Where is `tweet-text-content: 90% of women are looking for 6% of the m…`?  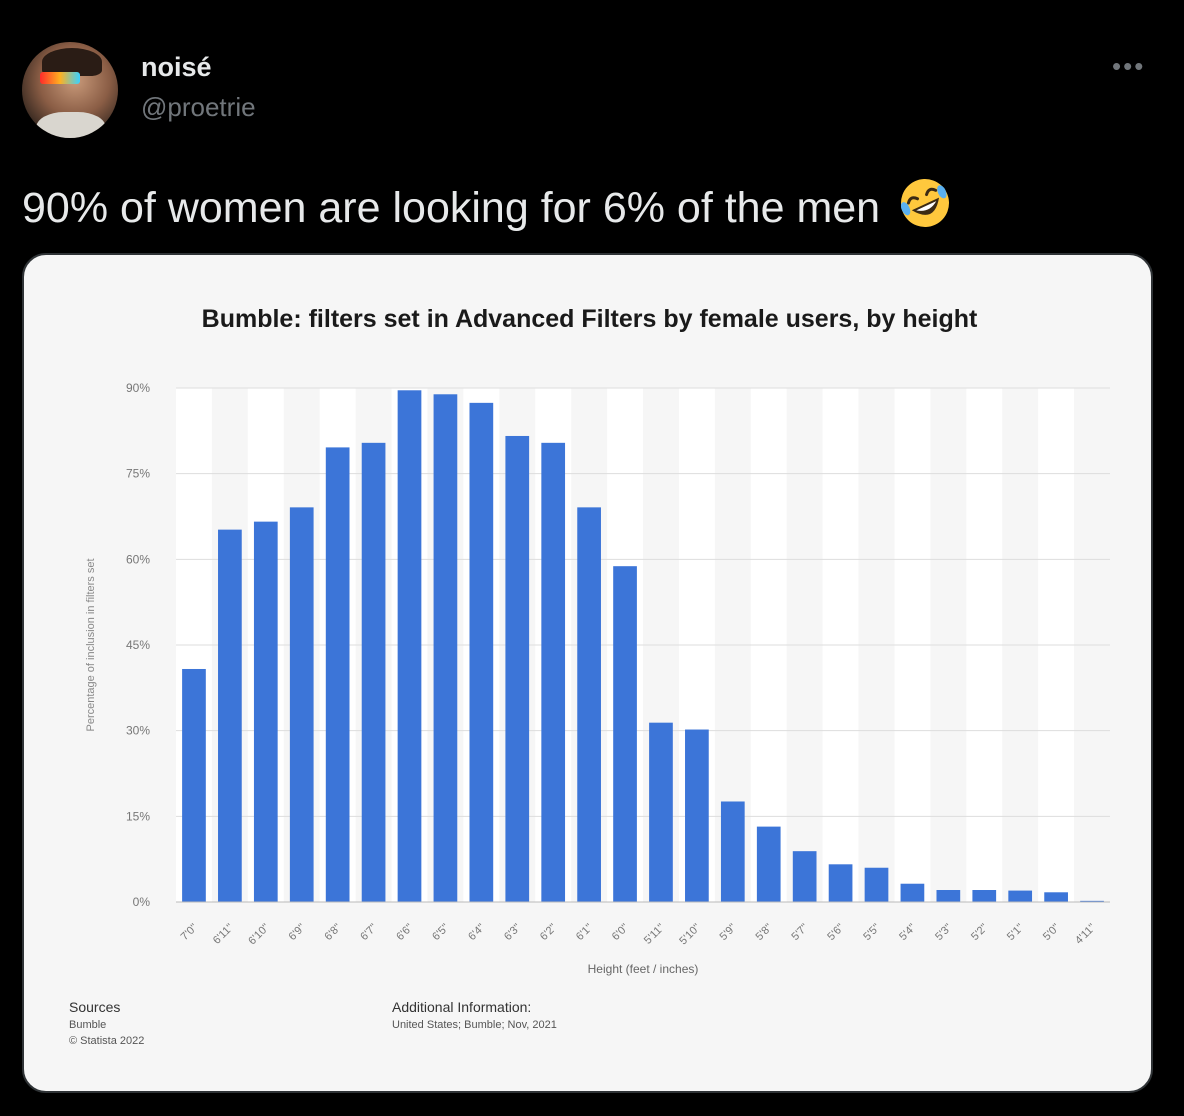
tweet-text-content: 90% of women are looking for 6% of the m… is located at coordinates (451, 208).